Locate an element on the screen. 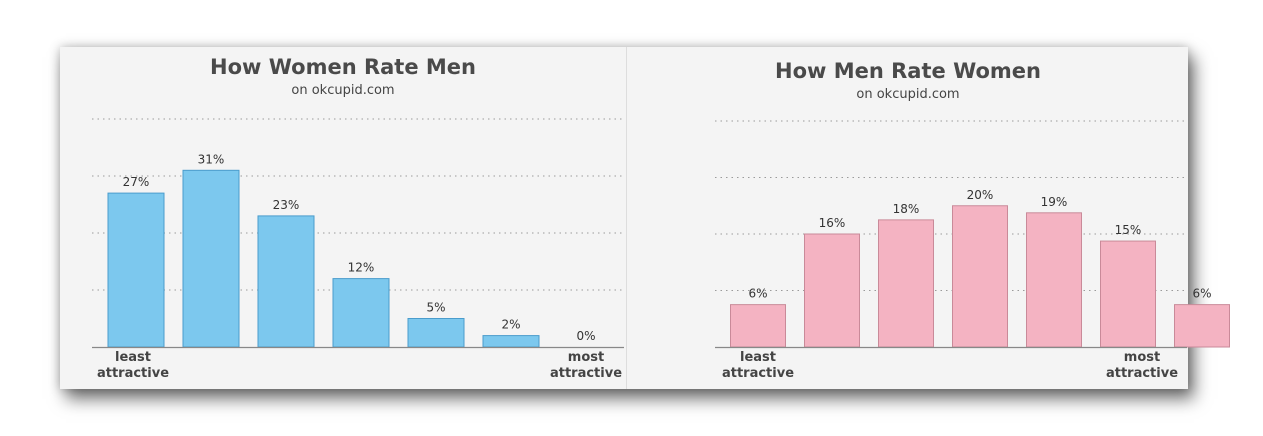 The image size is (1263, 436). bar-value-label-4: 20% is located at coordinates (980, 195).